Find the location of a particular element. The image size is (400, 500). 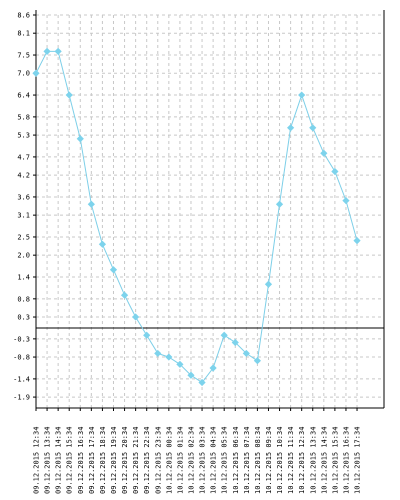

y-tick-label: -1.9 is located at coordinates (21, 398).